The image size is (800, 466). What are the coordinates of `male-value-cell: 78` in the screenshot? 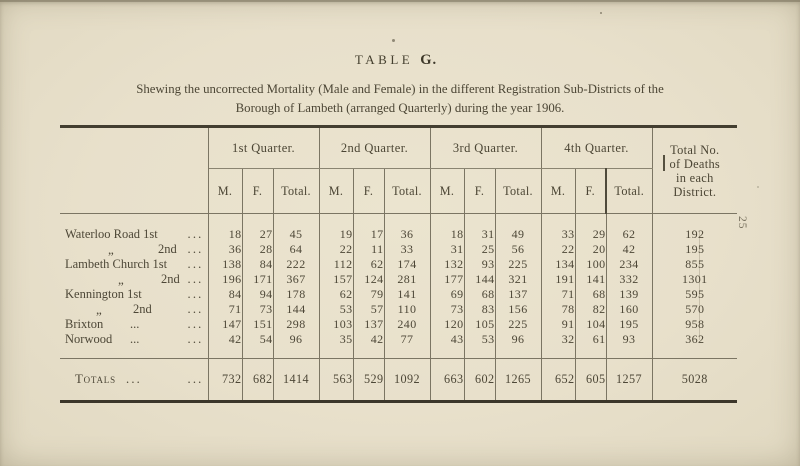 It's located at (558, 309).